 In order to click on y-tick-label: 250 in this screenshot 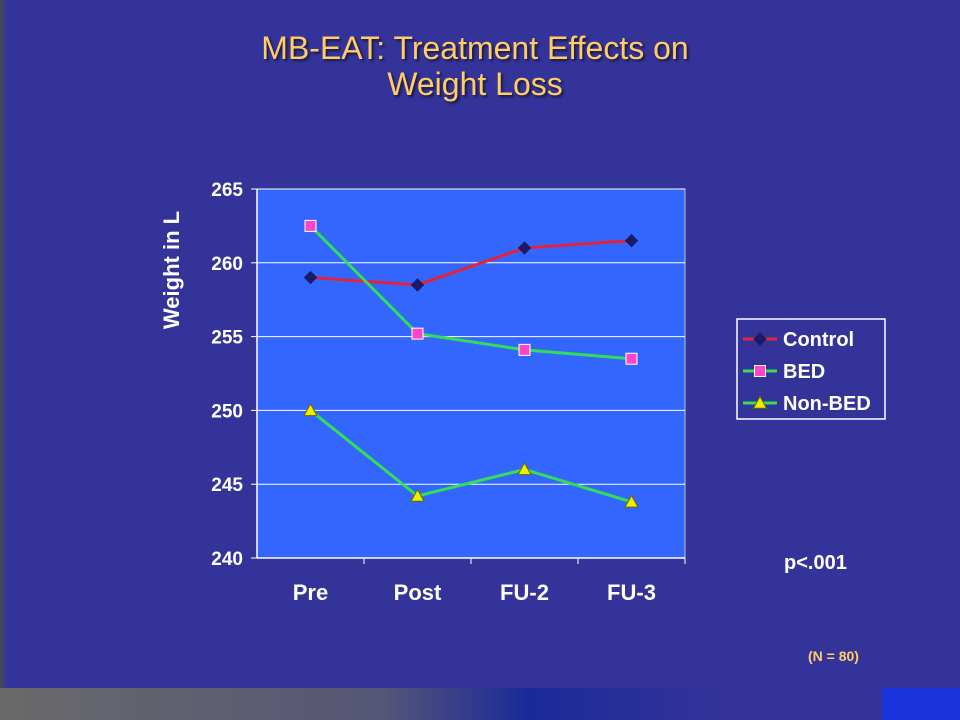, I will do `click(227, 411)`.